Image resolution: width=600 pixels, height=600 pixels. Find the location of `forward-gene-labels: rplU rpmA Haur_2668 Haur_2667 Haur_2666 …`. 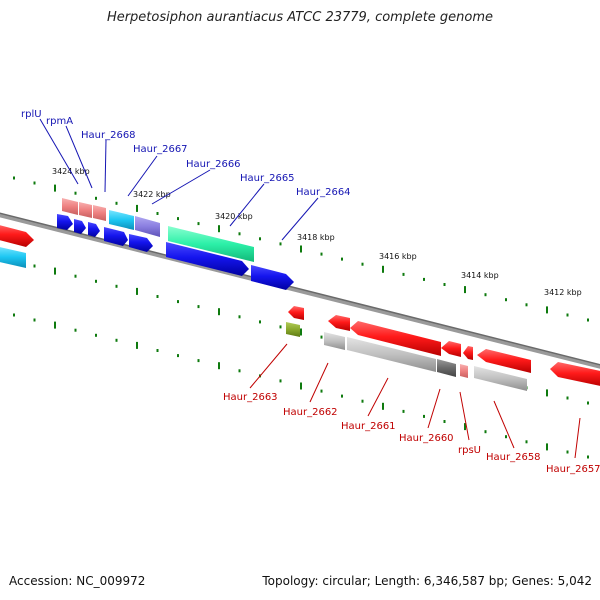

forward-gene-labels: rplU rpmA Haur_2668 Haur_2667 Haur_2666 … is located at coordinates (186, 175).